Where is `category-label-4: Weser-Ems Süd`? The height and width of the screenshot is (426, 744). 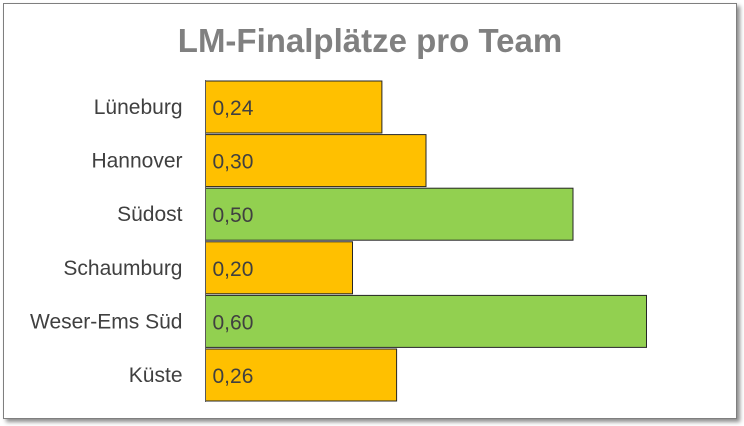 category-label-4: Weser-Ems Süd is located at coordinates (106, 321).